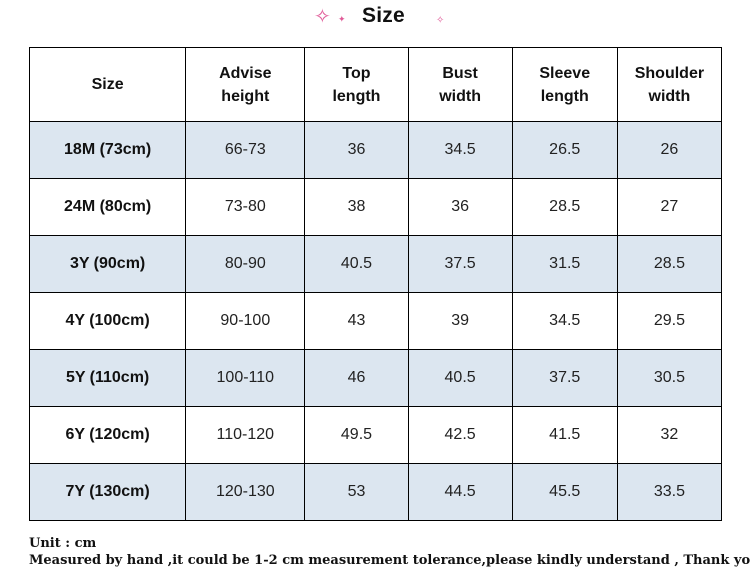 The width and height of the screenshot is (750, 585). Describe the element at coordinates (356, 150) in the screenshot. I see `cell-top-length: 36` at that location.